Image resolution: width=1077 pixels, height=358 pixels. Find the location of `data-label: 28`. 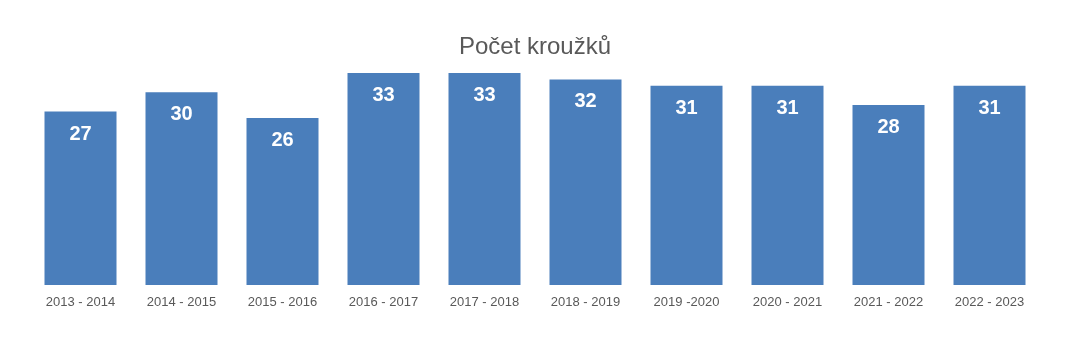

data-label: 28 is located at coordinates (888, 126).